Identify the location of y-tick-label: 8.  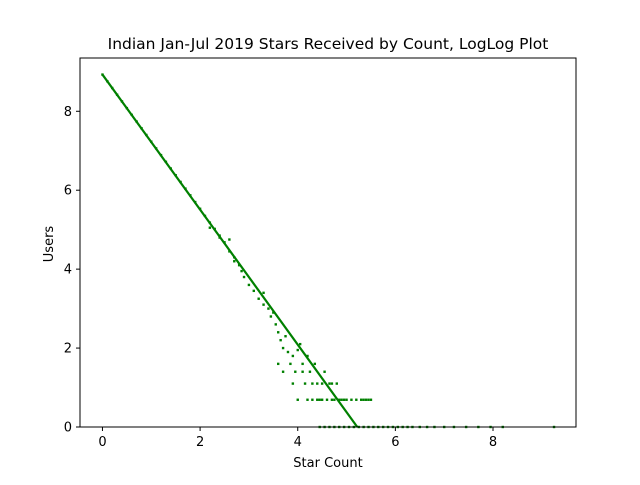
(68, 112).